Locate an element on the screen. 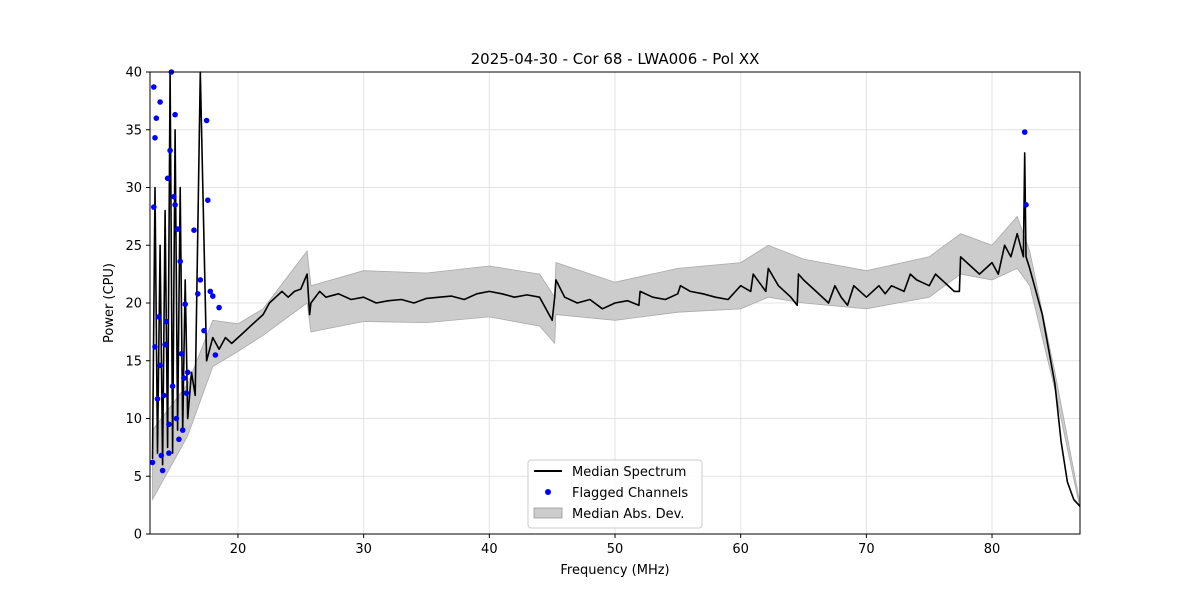  y-tick-label: 30 is located at coordinates (133, 188).